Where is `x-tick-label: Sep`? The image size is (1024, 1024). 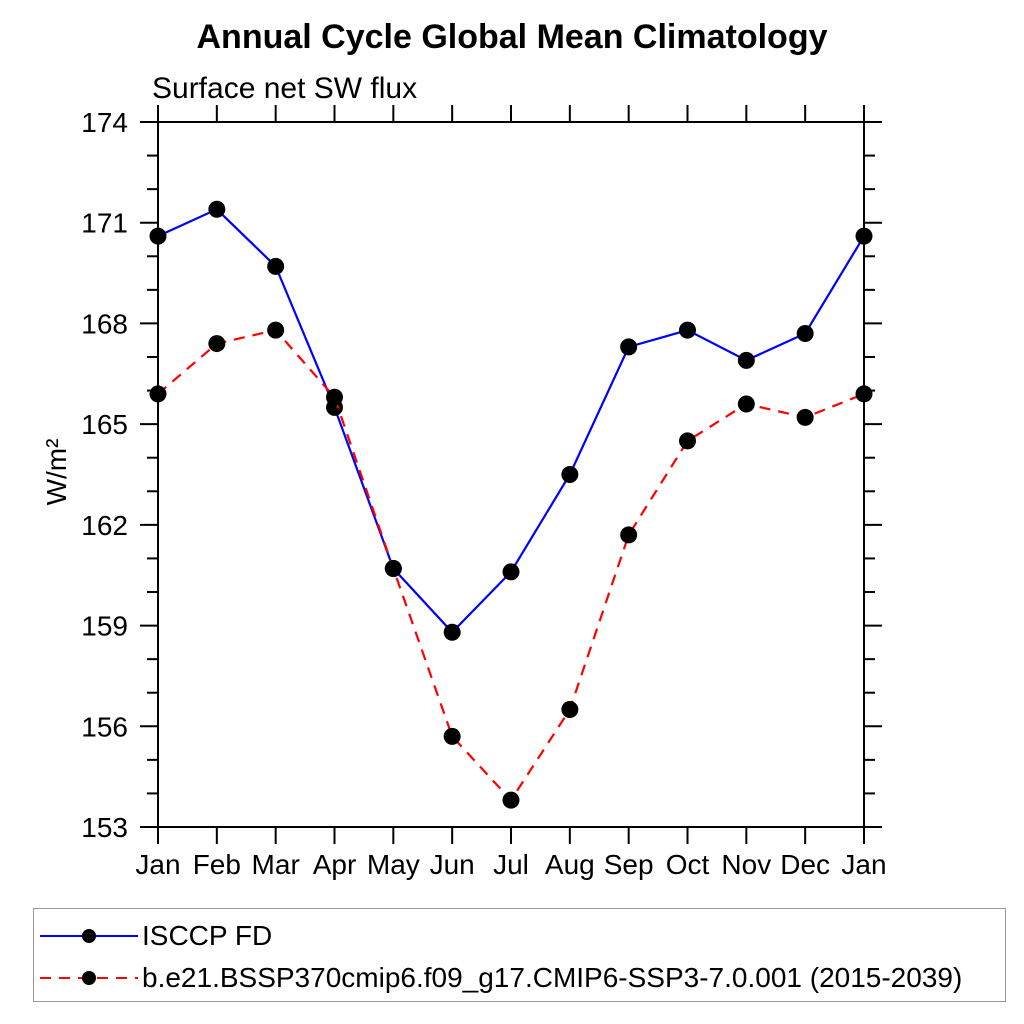 x-tick-label: Sep is located at coordinates (629, 864).